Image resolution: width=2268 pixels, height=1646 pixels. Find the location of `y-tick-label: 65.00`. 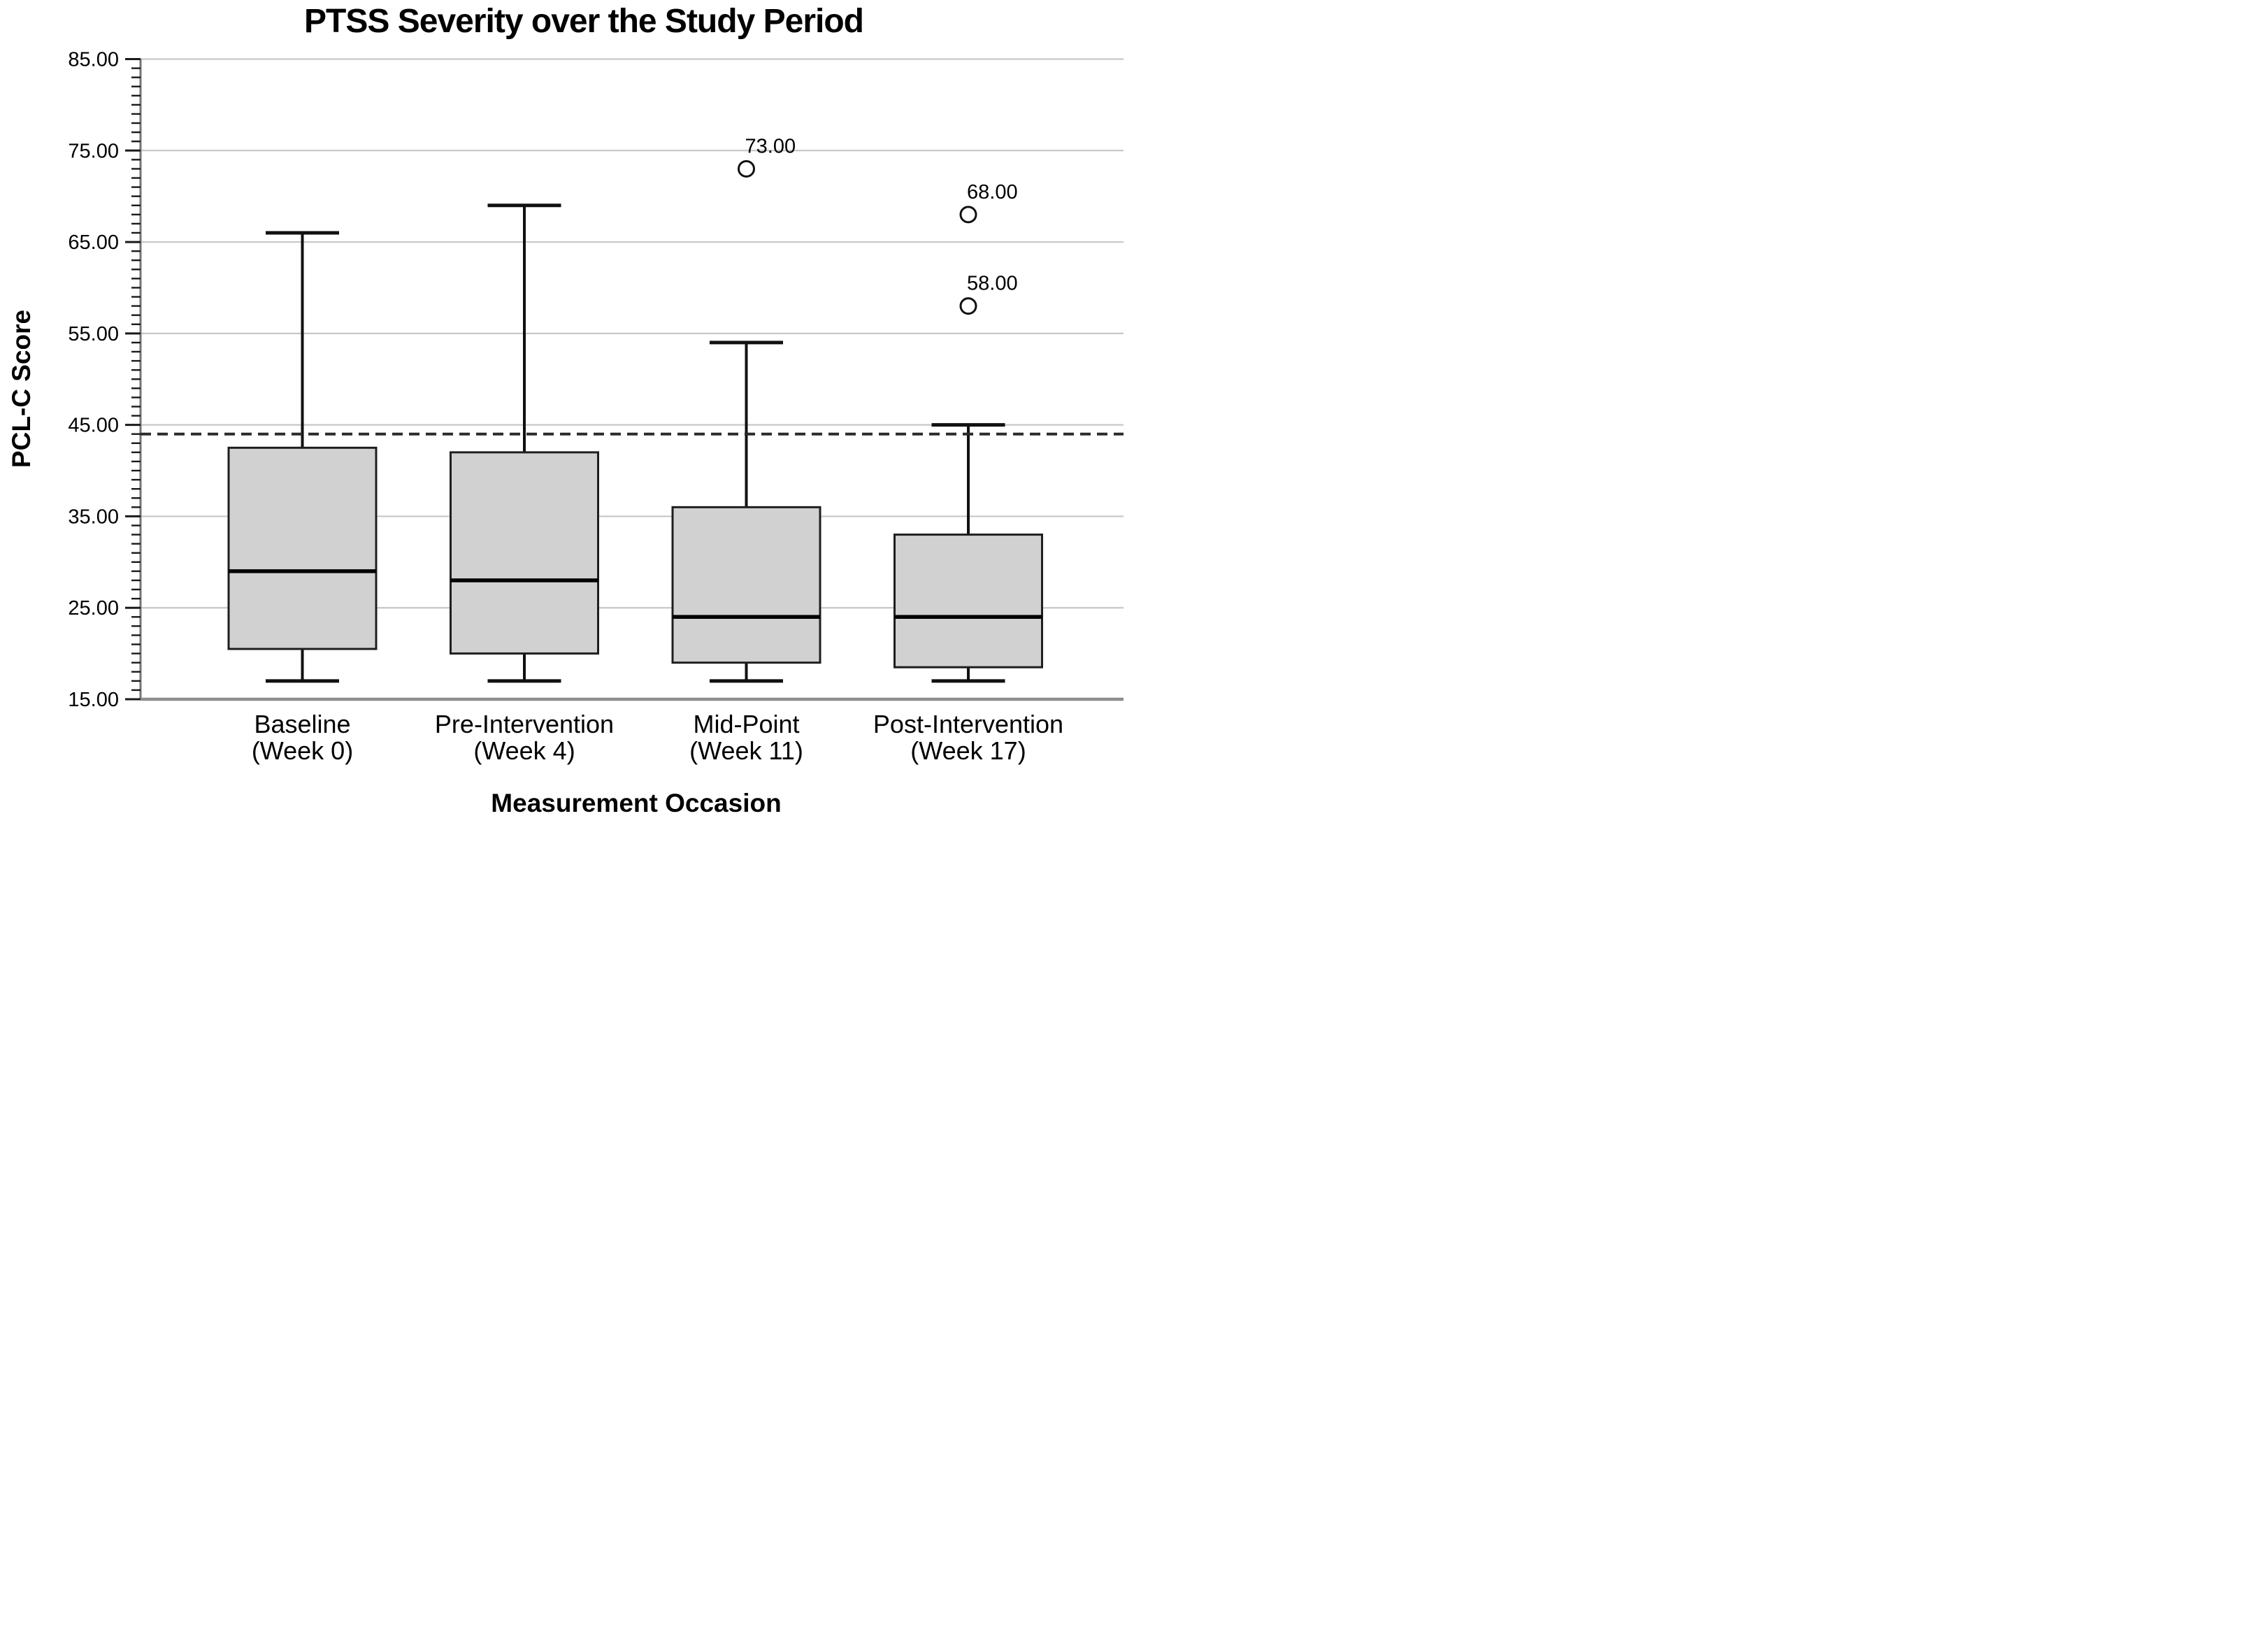

y-tick-label: 65.00 is located at coordinates (93, 242).